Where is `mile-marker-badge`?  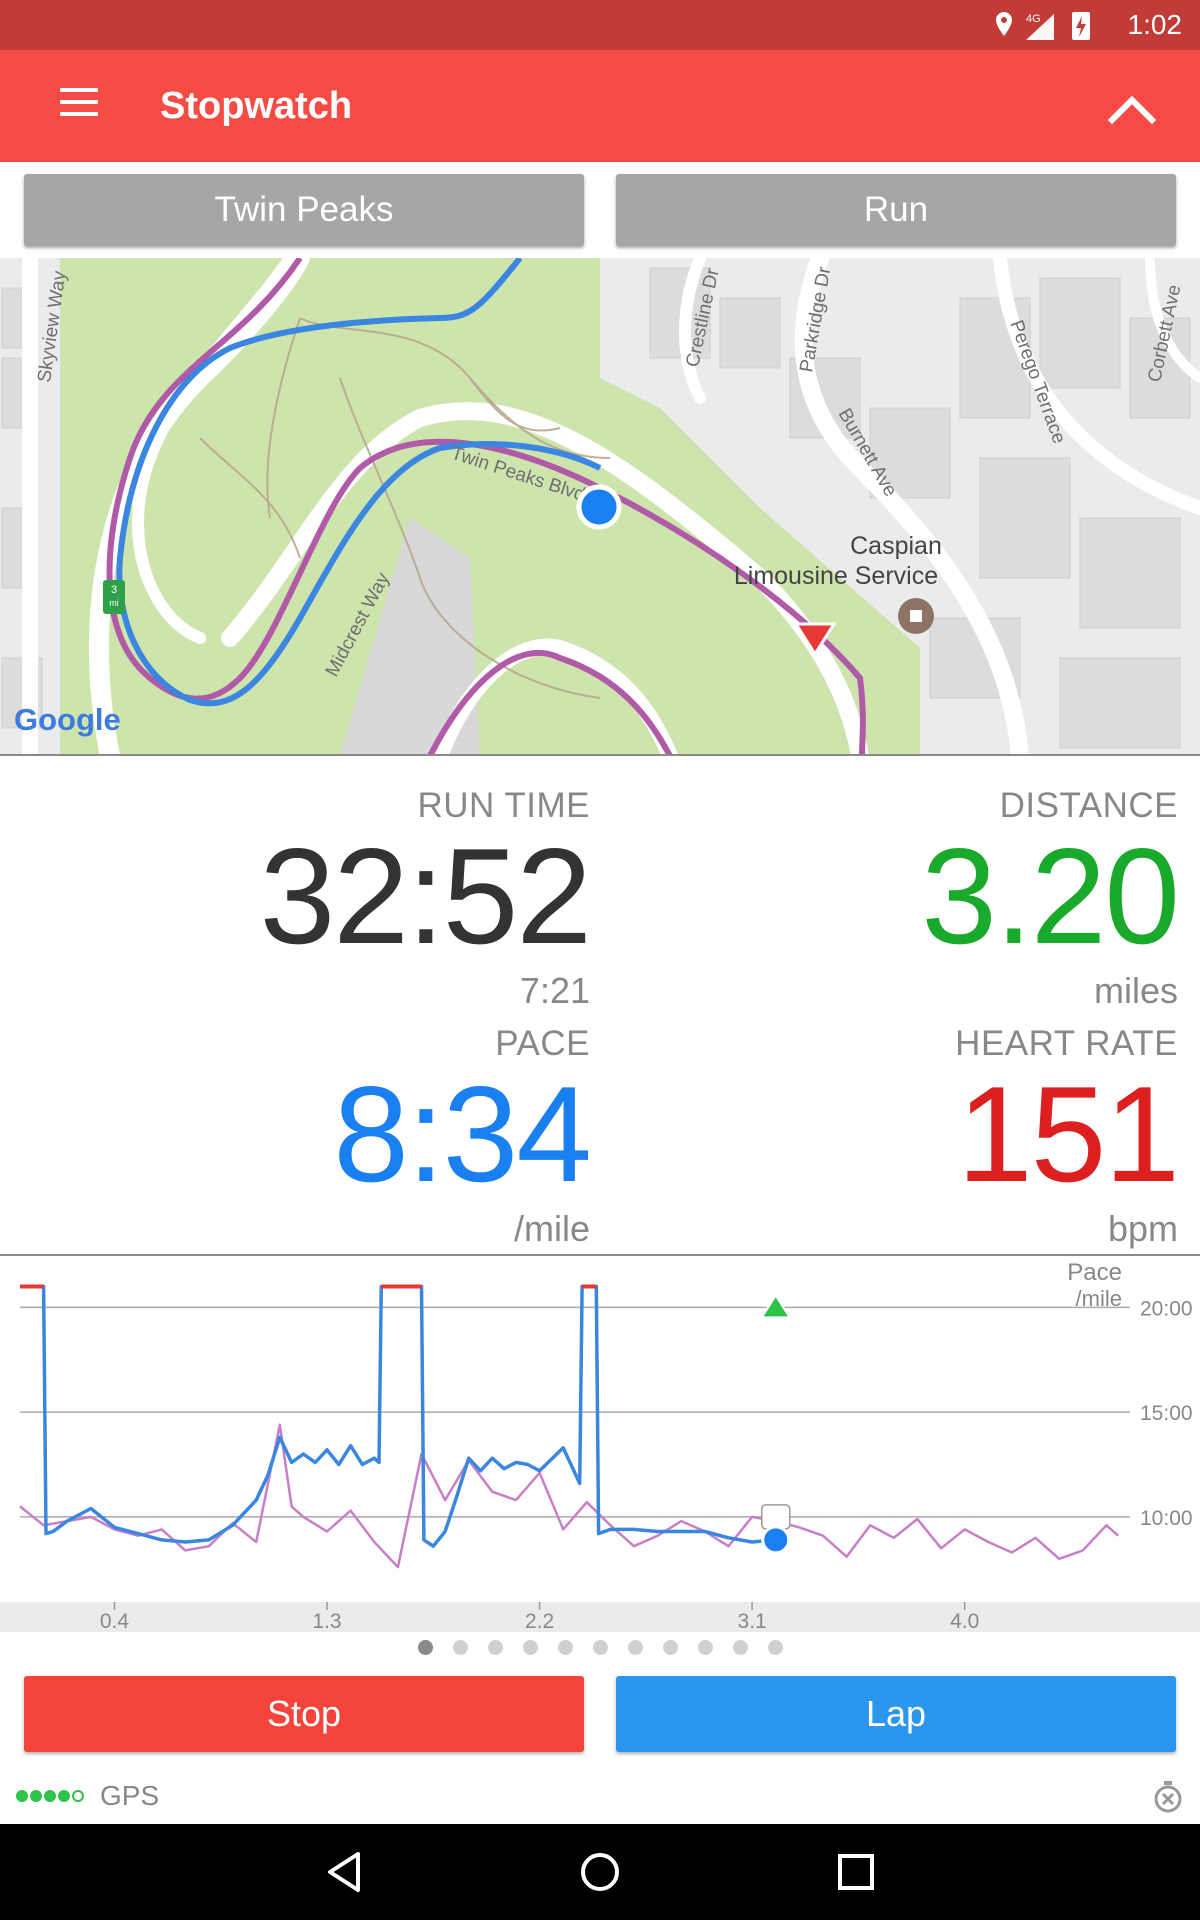
mile-marker-badge is located at coordinates (114, 597).